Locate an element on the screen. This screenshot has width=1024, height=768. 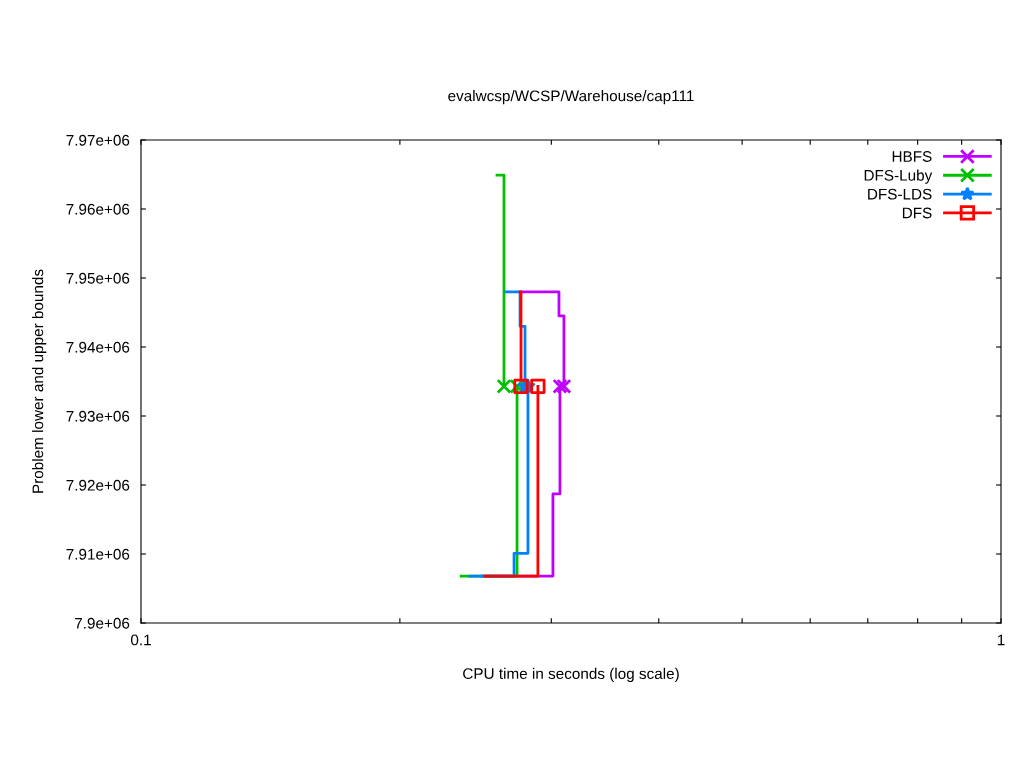
legend-label: HBFS is located at coordinates (912, 156).